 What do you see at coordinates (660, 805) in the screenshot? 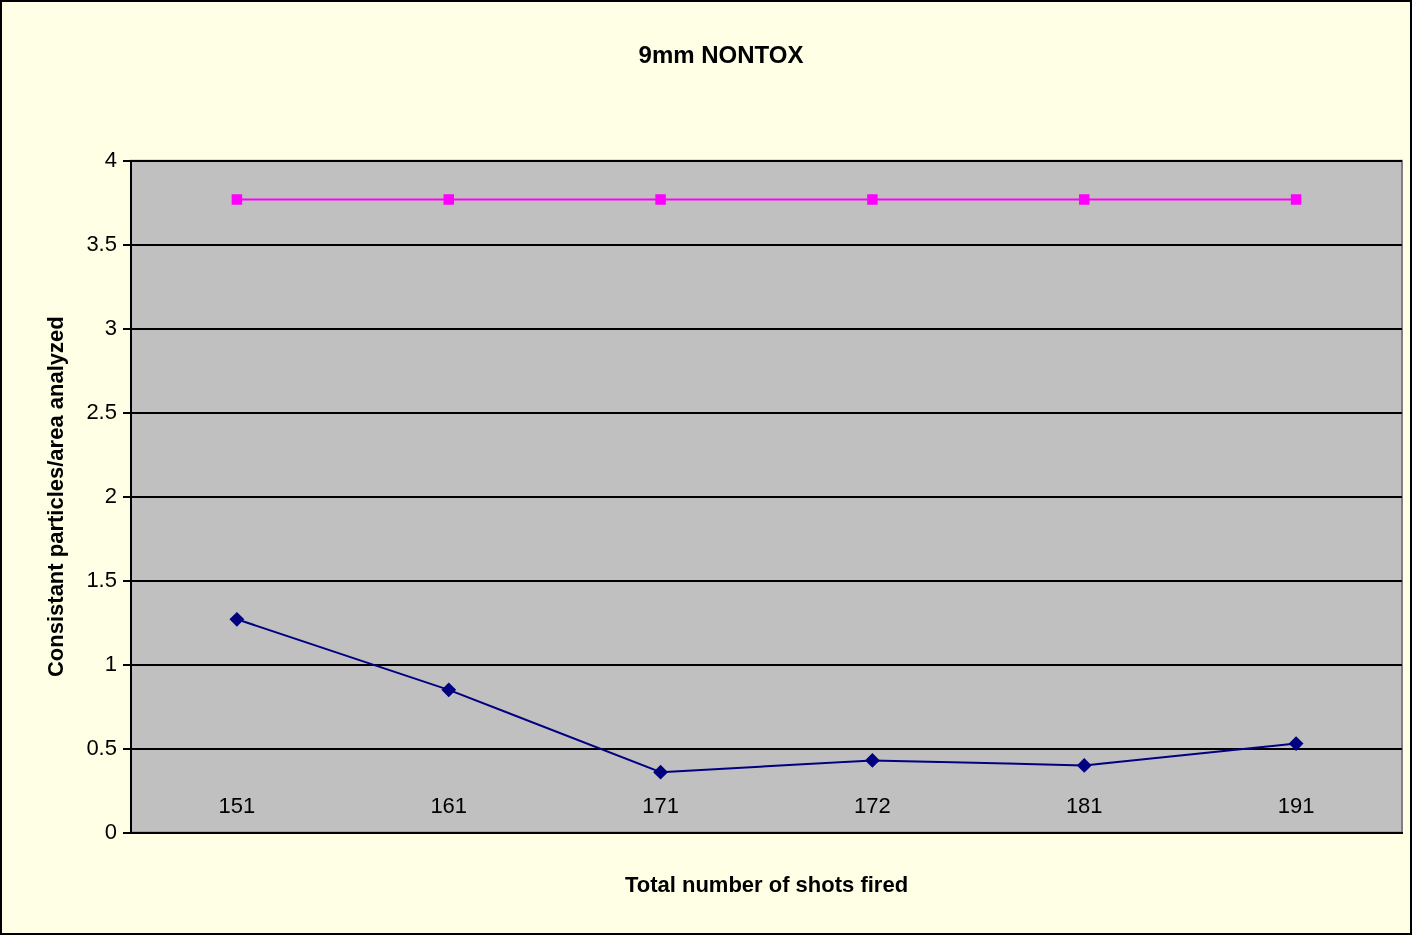
I see `x-tick-label: 171` at bounding box center [660, 805].